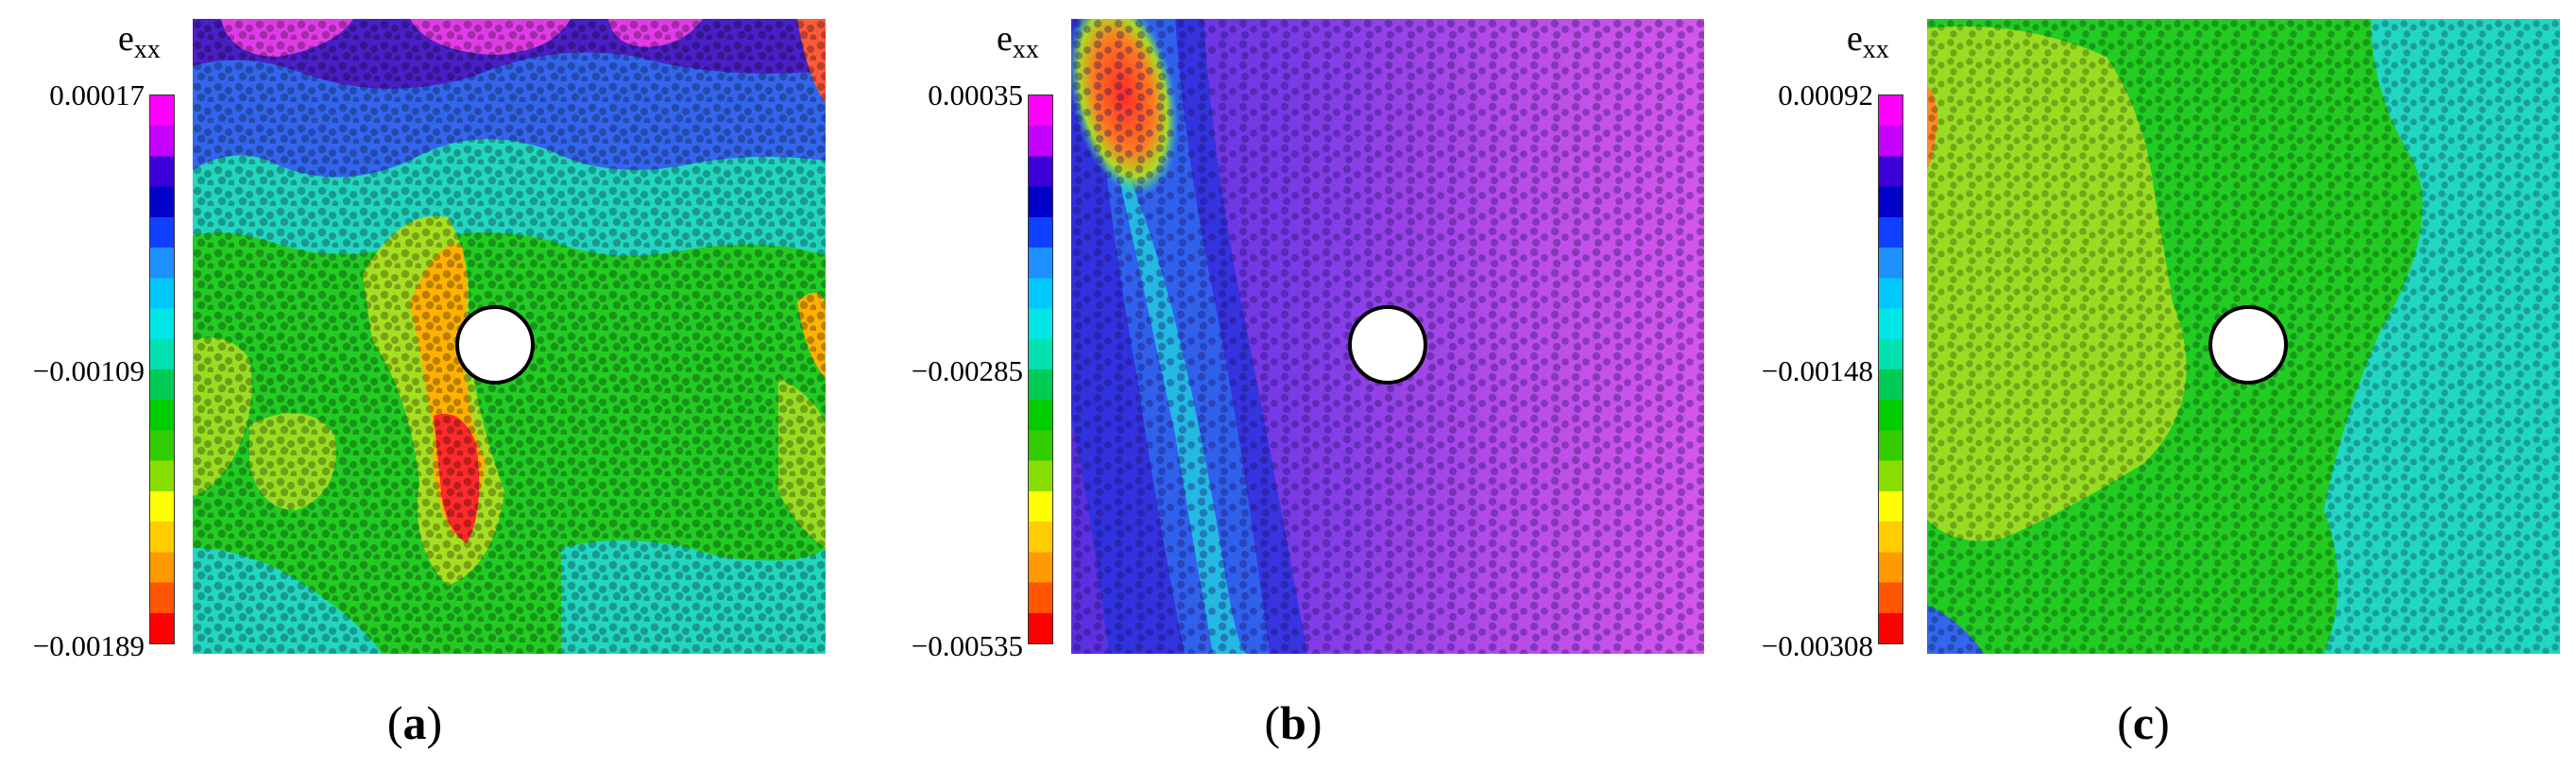 The height and width of the screenshot is (770, 2576). What do you see at coordinates (975, 94) in the screenshot?
I see `colorbar-max-label: 0.00035` at bounding box center [975, 94].